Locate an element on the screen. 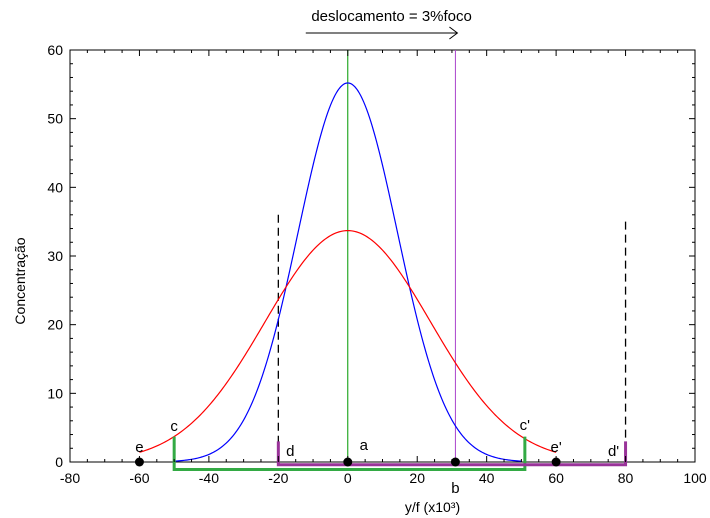 This screenshot has height=518, width=710. y-tick-label-1: 10 is located at coordinates (55, 393).